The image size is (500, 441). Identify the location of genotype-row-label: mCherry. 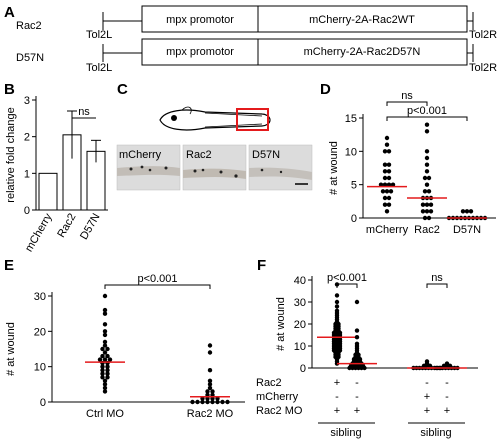
(277, 397).